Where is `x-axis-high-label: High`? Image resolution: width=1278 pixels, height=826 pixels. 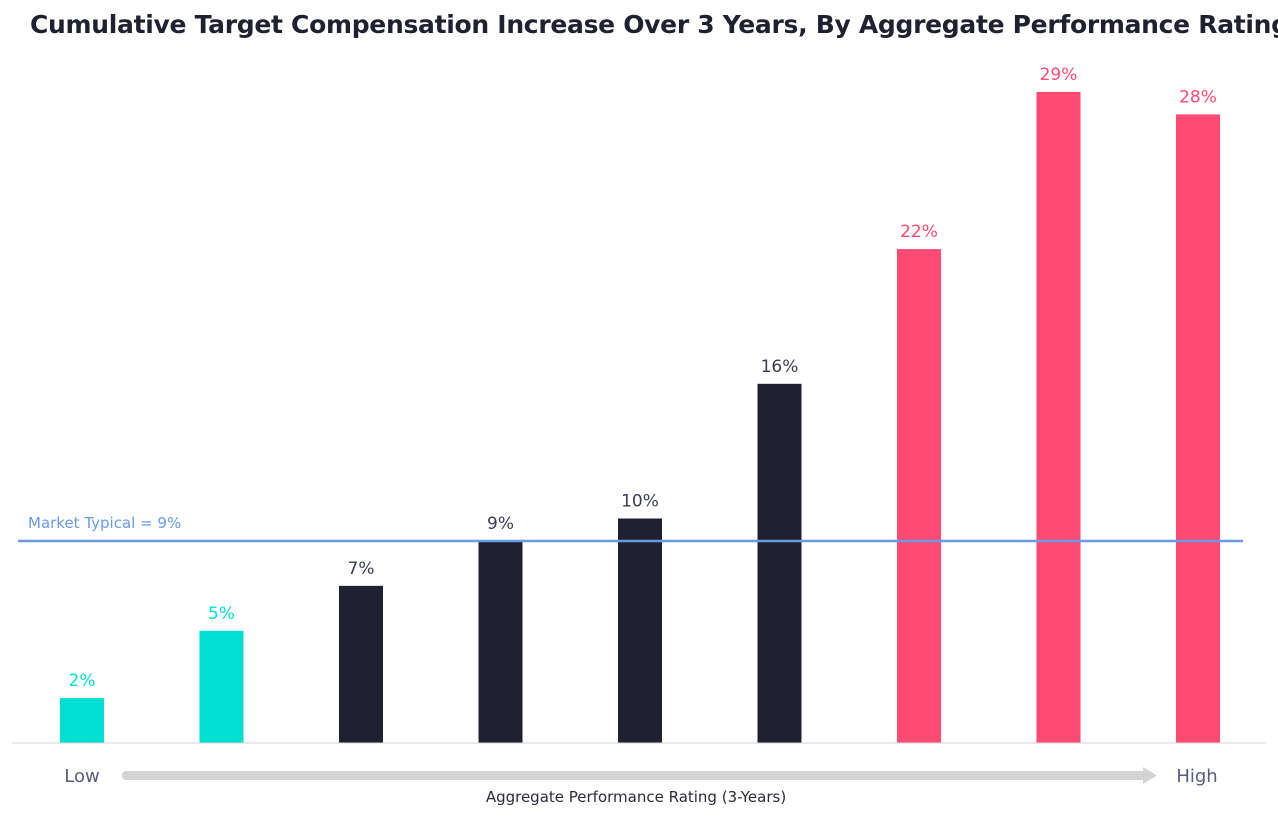 x-axis-high-label: High is located at coordinates (1196, 776).